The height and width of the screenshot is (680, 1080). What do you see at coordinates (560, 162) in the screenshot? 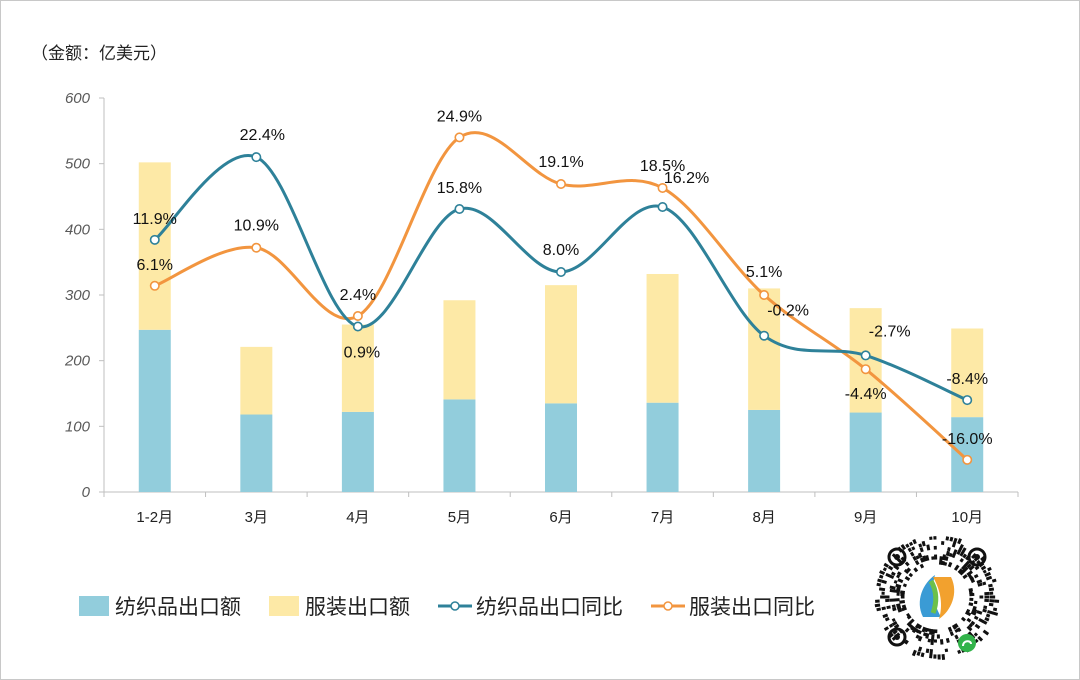
I see `data-label-apparel: 19.1%` at bounding box center [560, 162].